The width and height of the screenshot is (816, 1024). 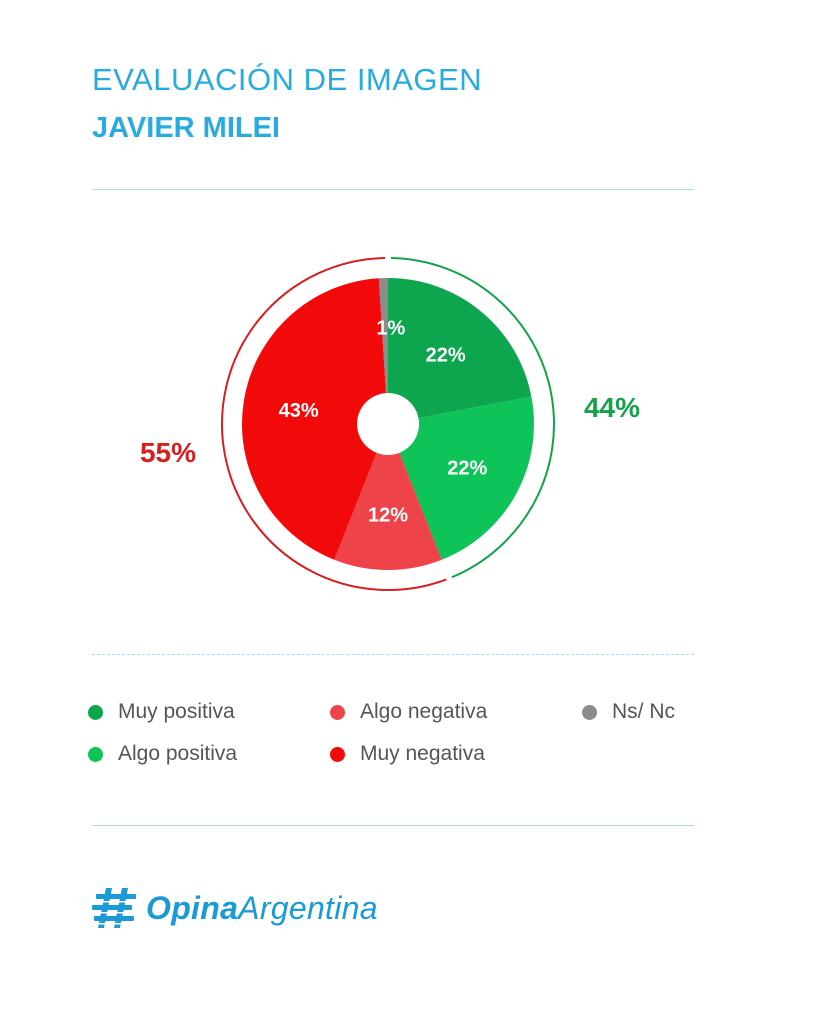 I want to click on pie-slice-ns-nc, so click(x=383, y=351).